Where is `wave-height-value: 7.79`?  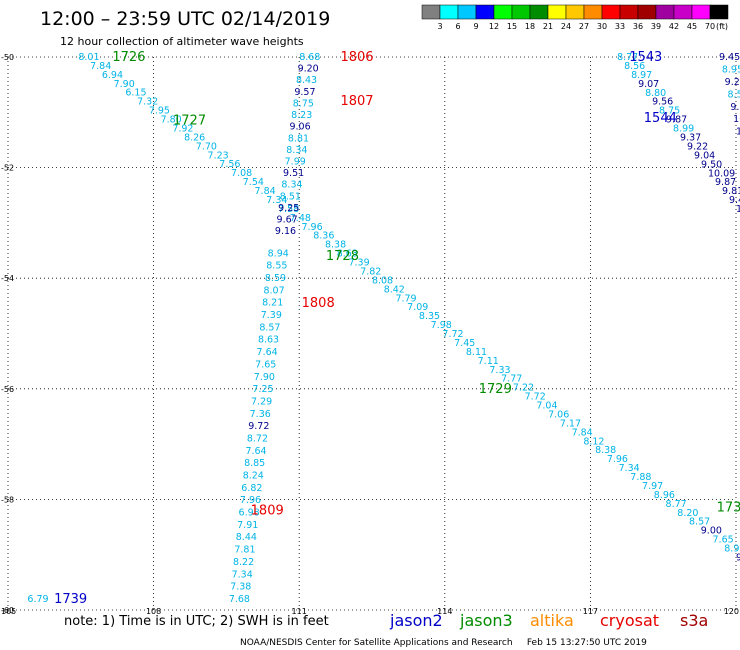 wave-height-value: 7.79 is located at coordinates (405, 298).